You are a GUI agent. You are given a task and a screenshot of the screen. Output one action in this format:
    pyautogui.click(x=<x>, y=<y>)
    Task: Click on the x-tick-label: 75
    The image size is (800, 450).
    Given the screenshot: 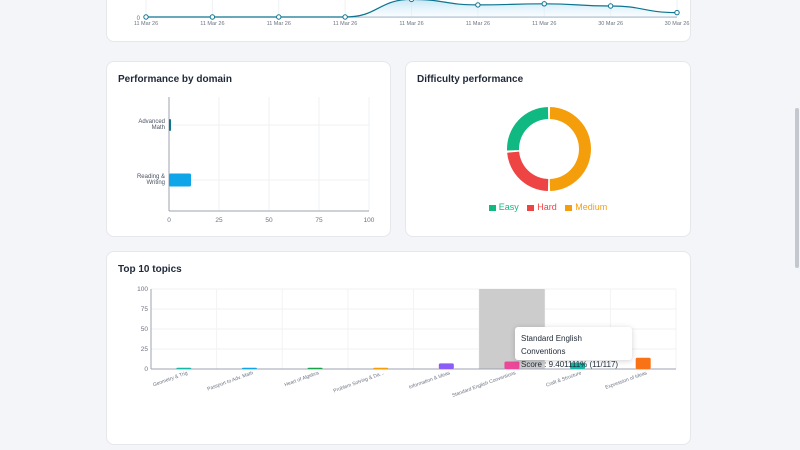 What is the action you would take?
    pyautogui.click(x=319, y=220)
    